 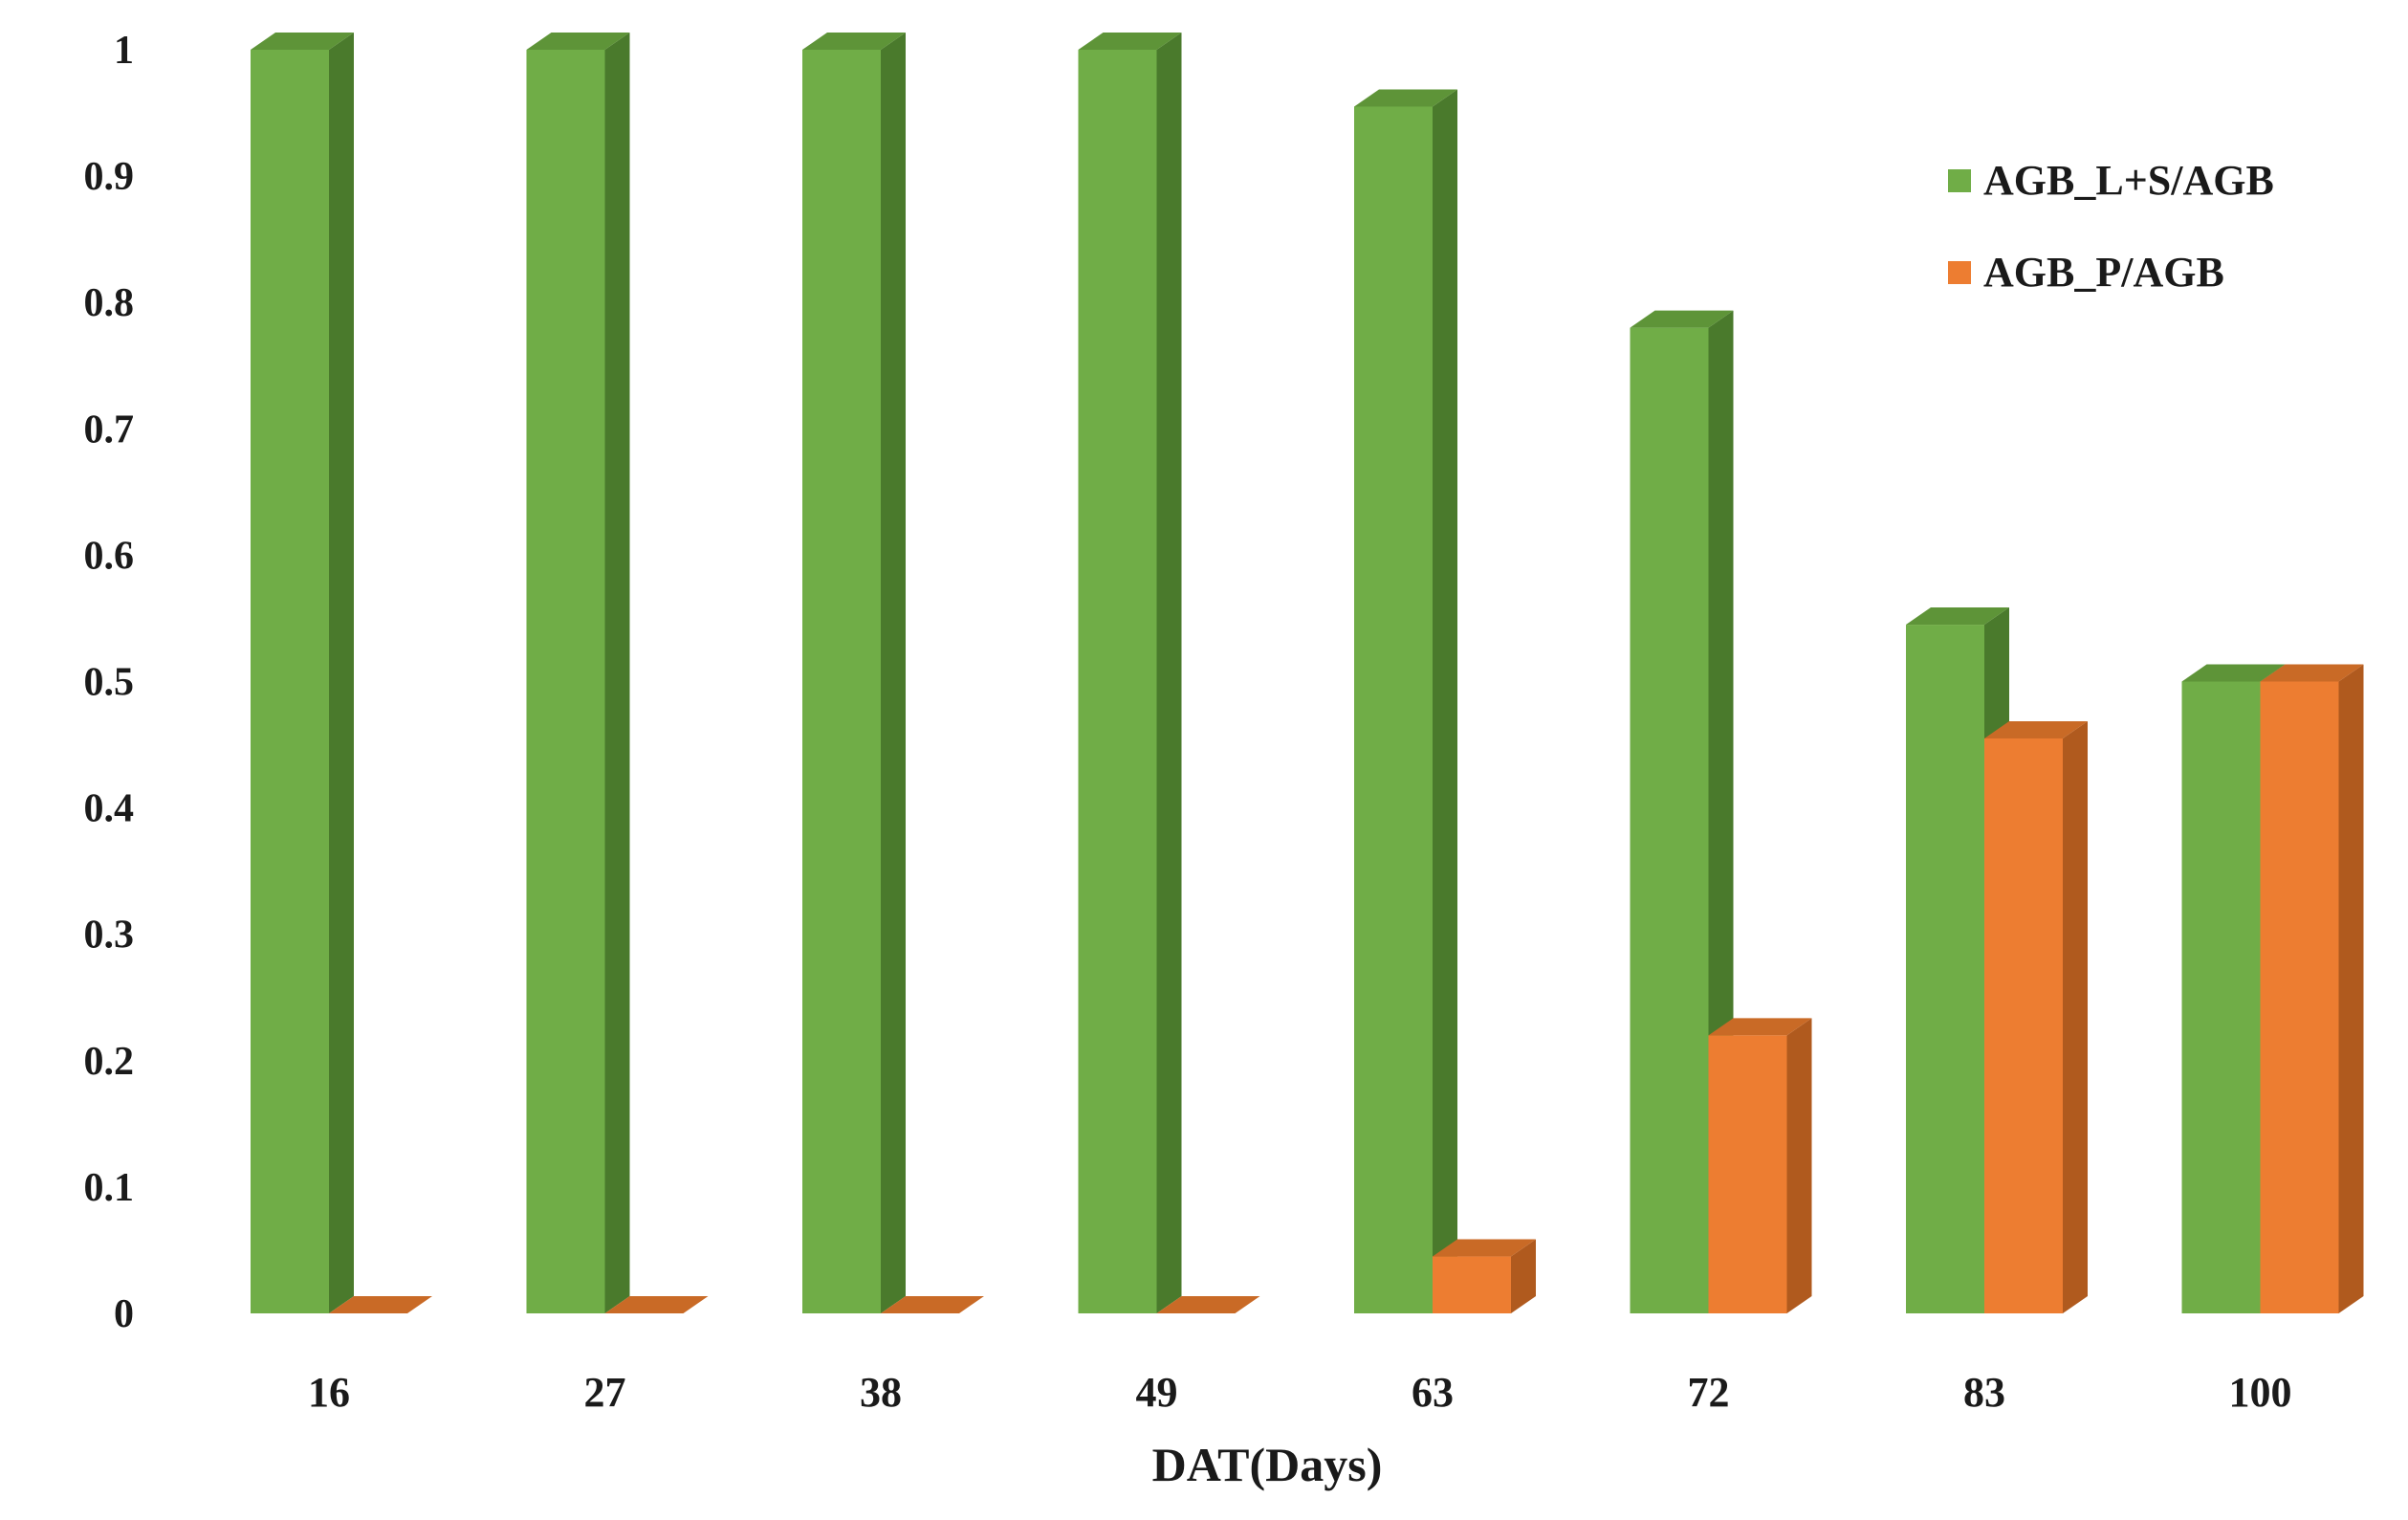 I want to click on y-axis-ticks: 0 0.1 0.2 0.3 0.4 0.5 0.6 0.7 0.8 0.9 1, so click(x=109, y=682).